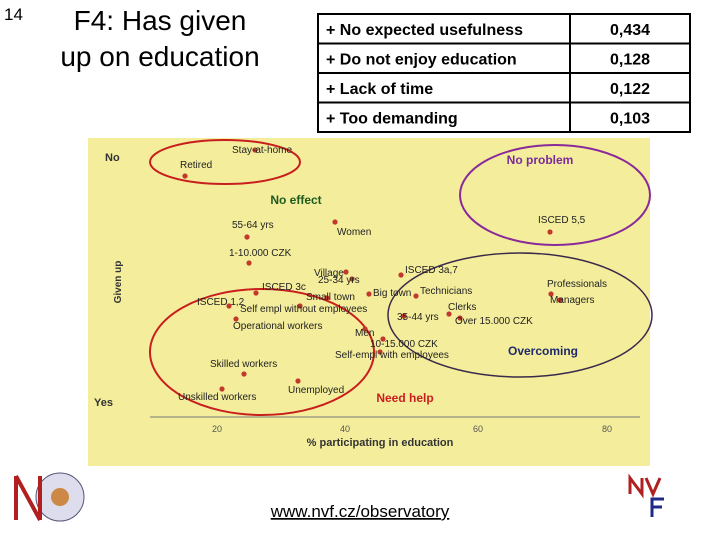 This screenshot has width=720, height=540. Describe the element at coordinates (345, 429) in the screenshot. I see `x-tick-label: 40` at that location.